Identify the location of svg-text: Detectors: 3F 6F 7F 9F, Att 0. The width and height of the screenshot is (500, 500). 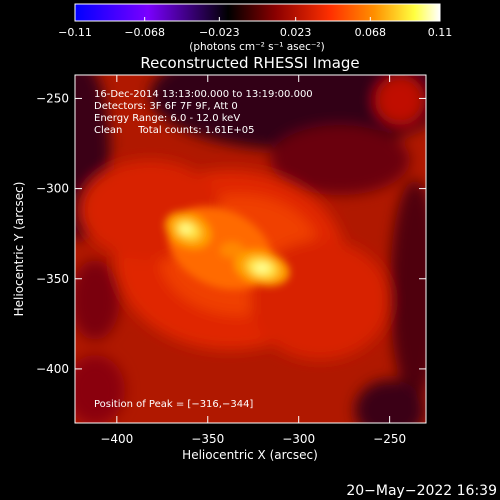
(166, 106).